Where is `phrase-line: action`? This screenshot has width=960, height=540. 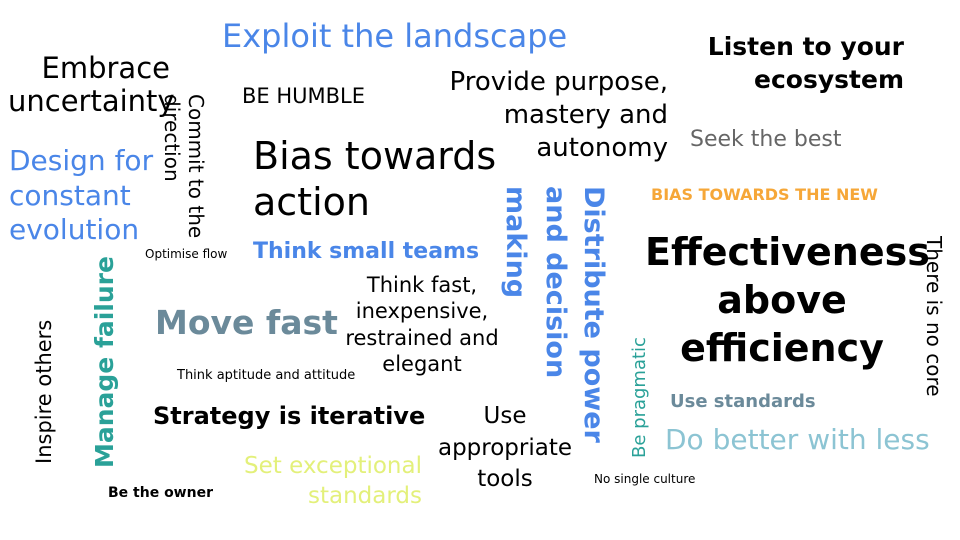 phrase-line: action is located at coordinates (311, 201).